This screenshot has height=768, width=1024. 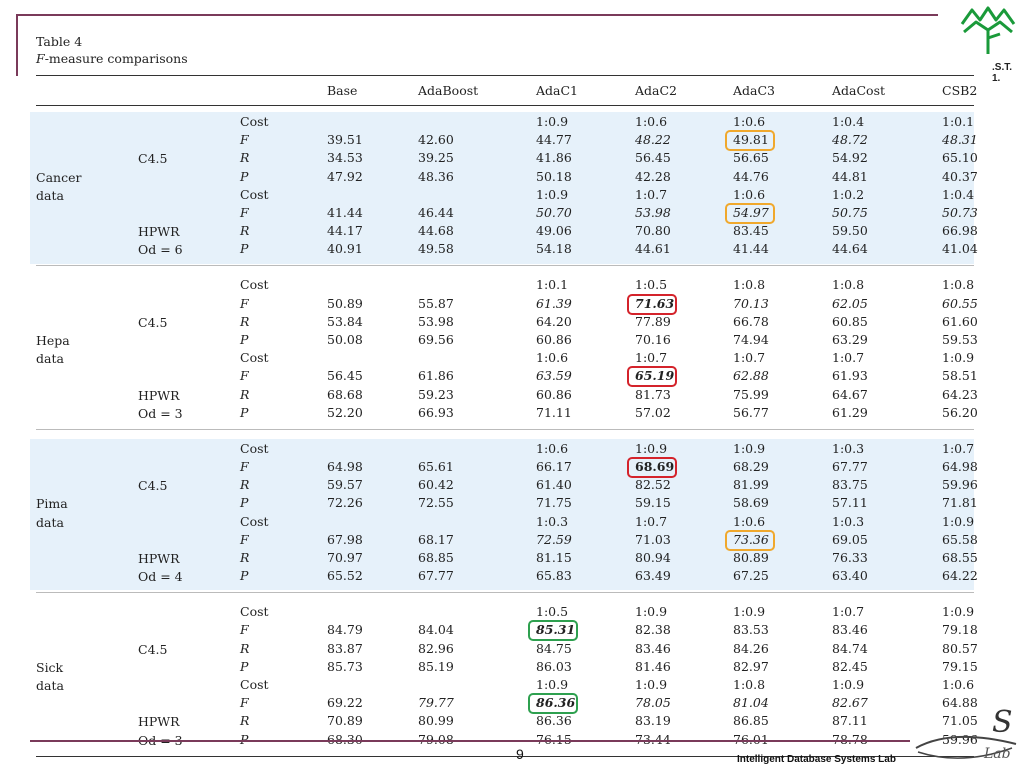 I want to click on table-cell: 64.98, so click(x=345, y=466).